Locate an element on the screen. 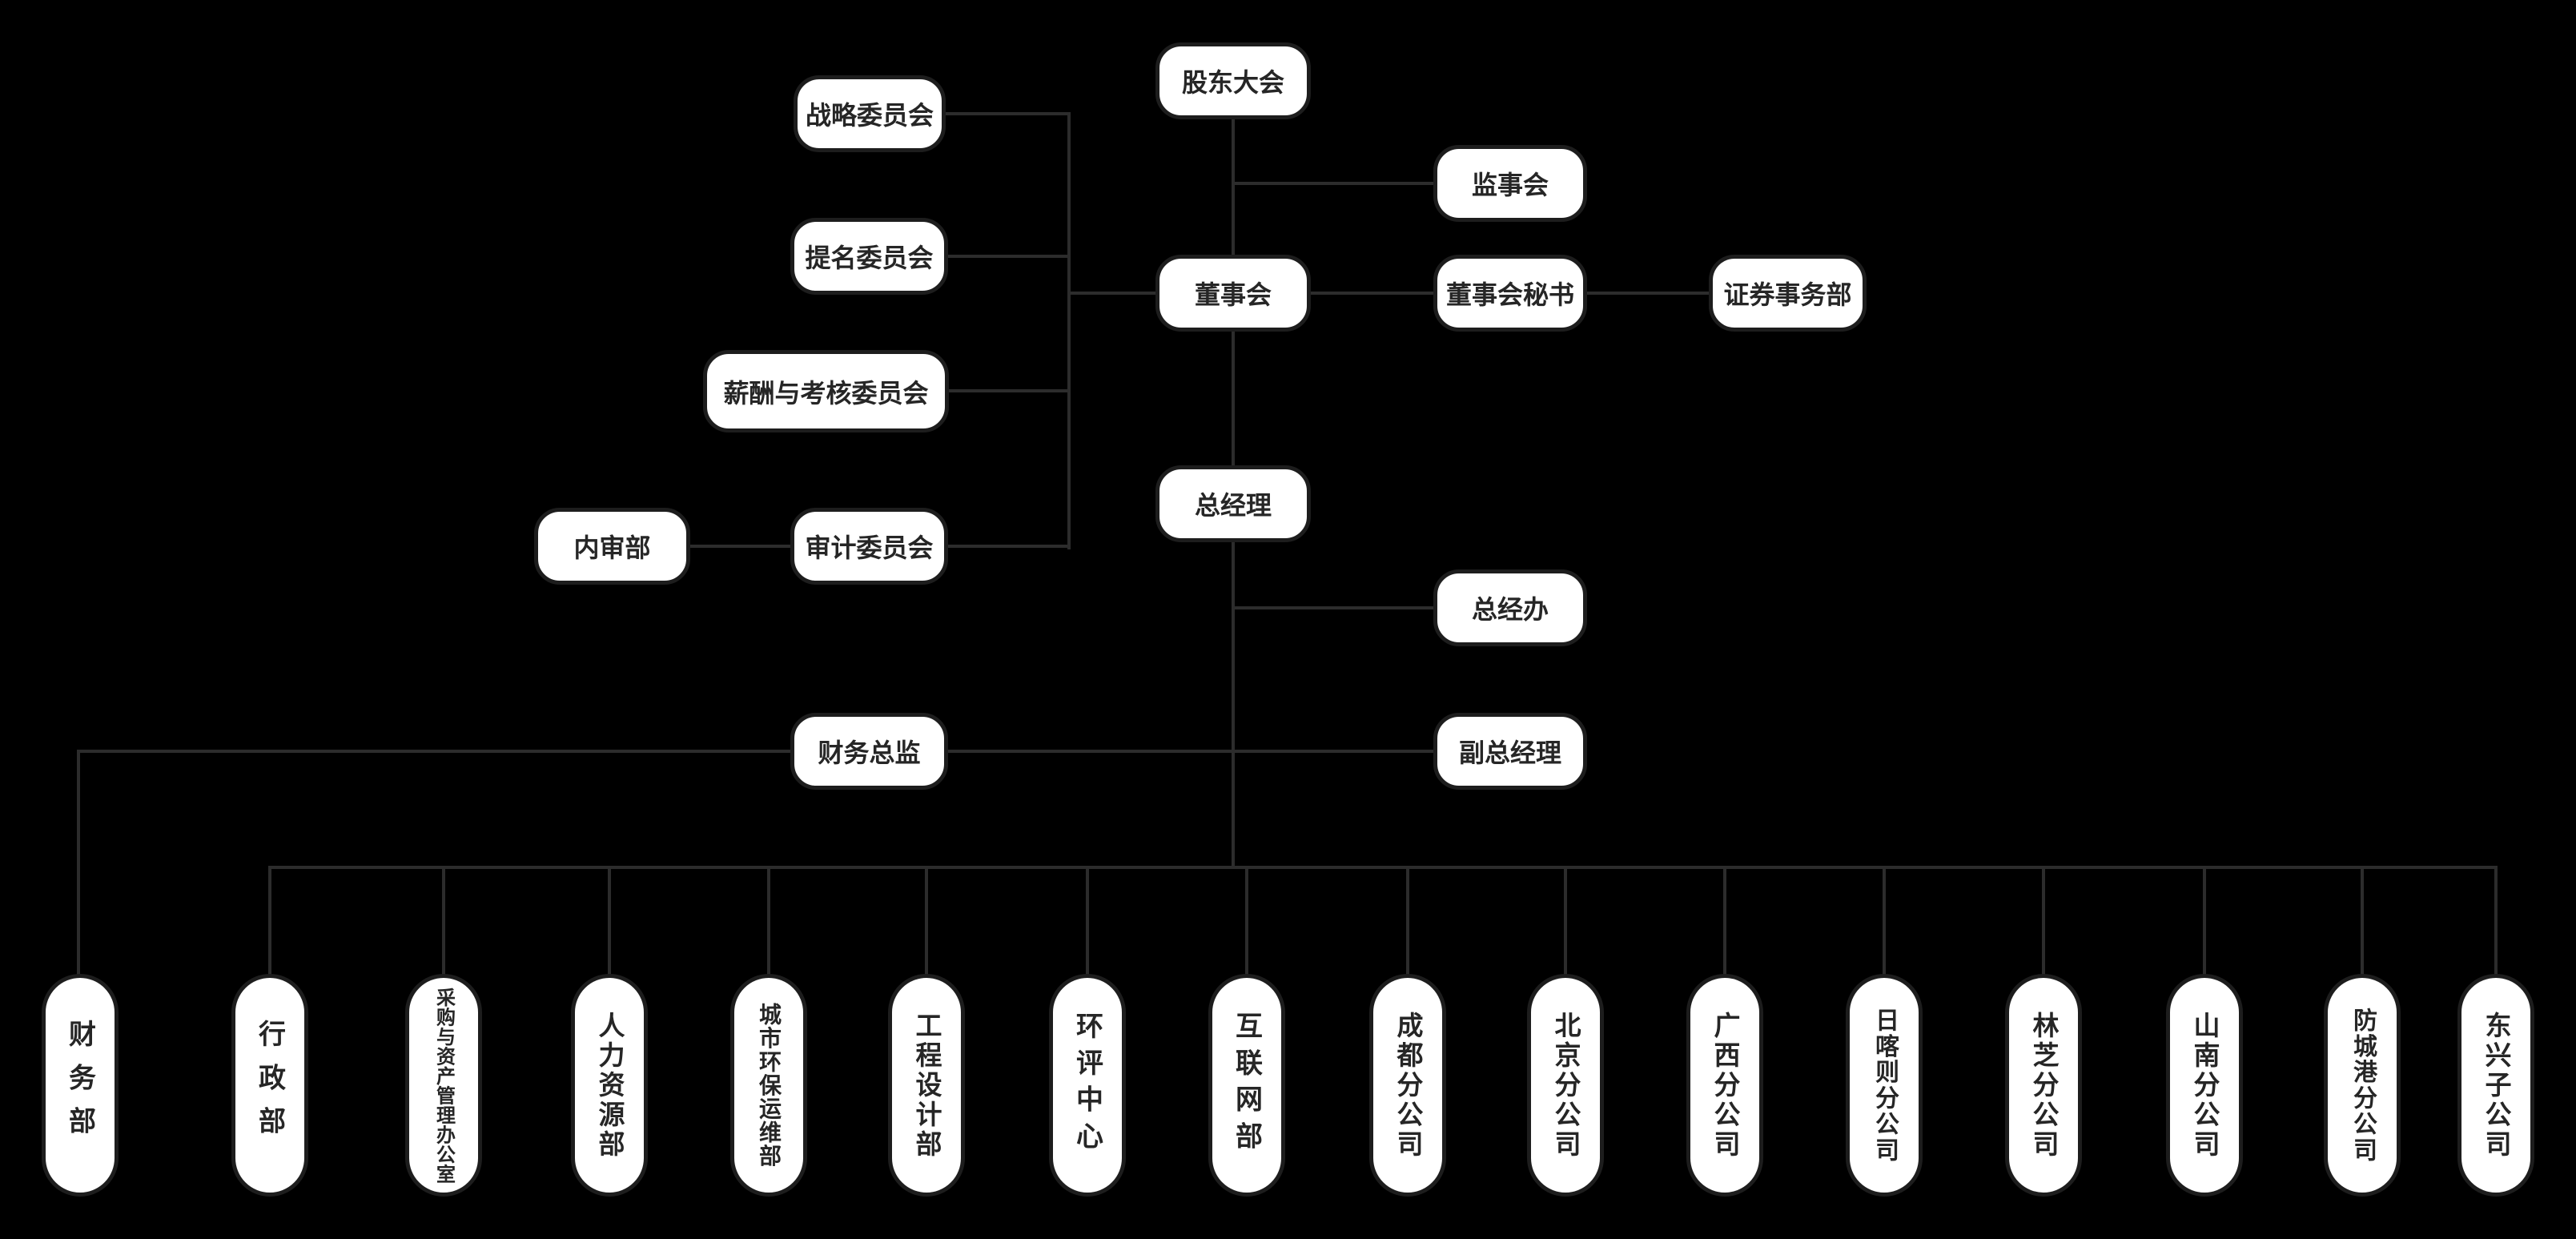 The height and width of the screenshot is (1239, 2576). node-label: 人力资源部 is located at coordinates (610, 1085).